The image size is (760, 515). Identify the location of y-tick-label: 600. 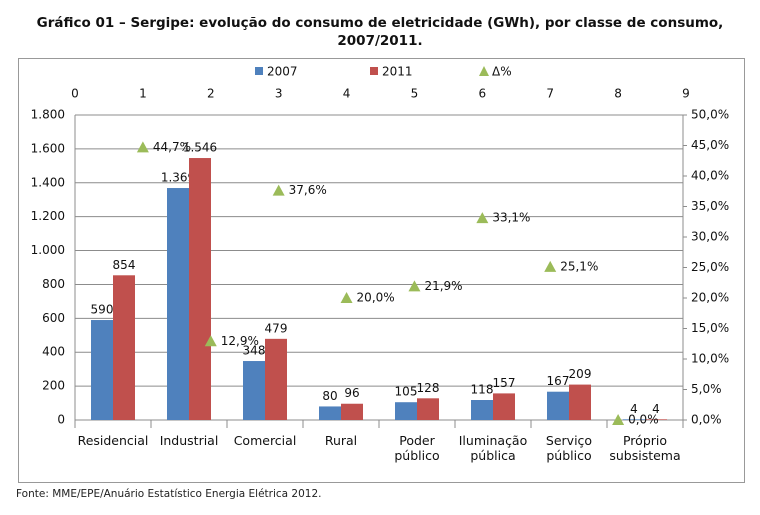
(53, 318).